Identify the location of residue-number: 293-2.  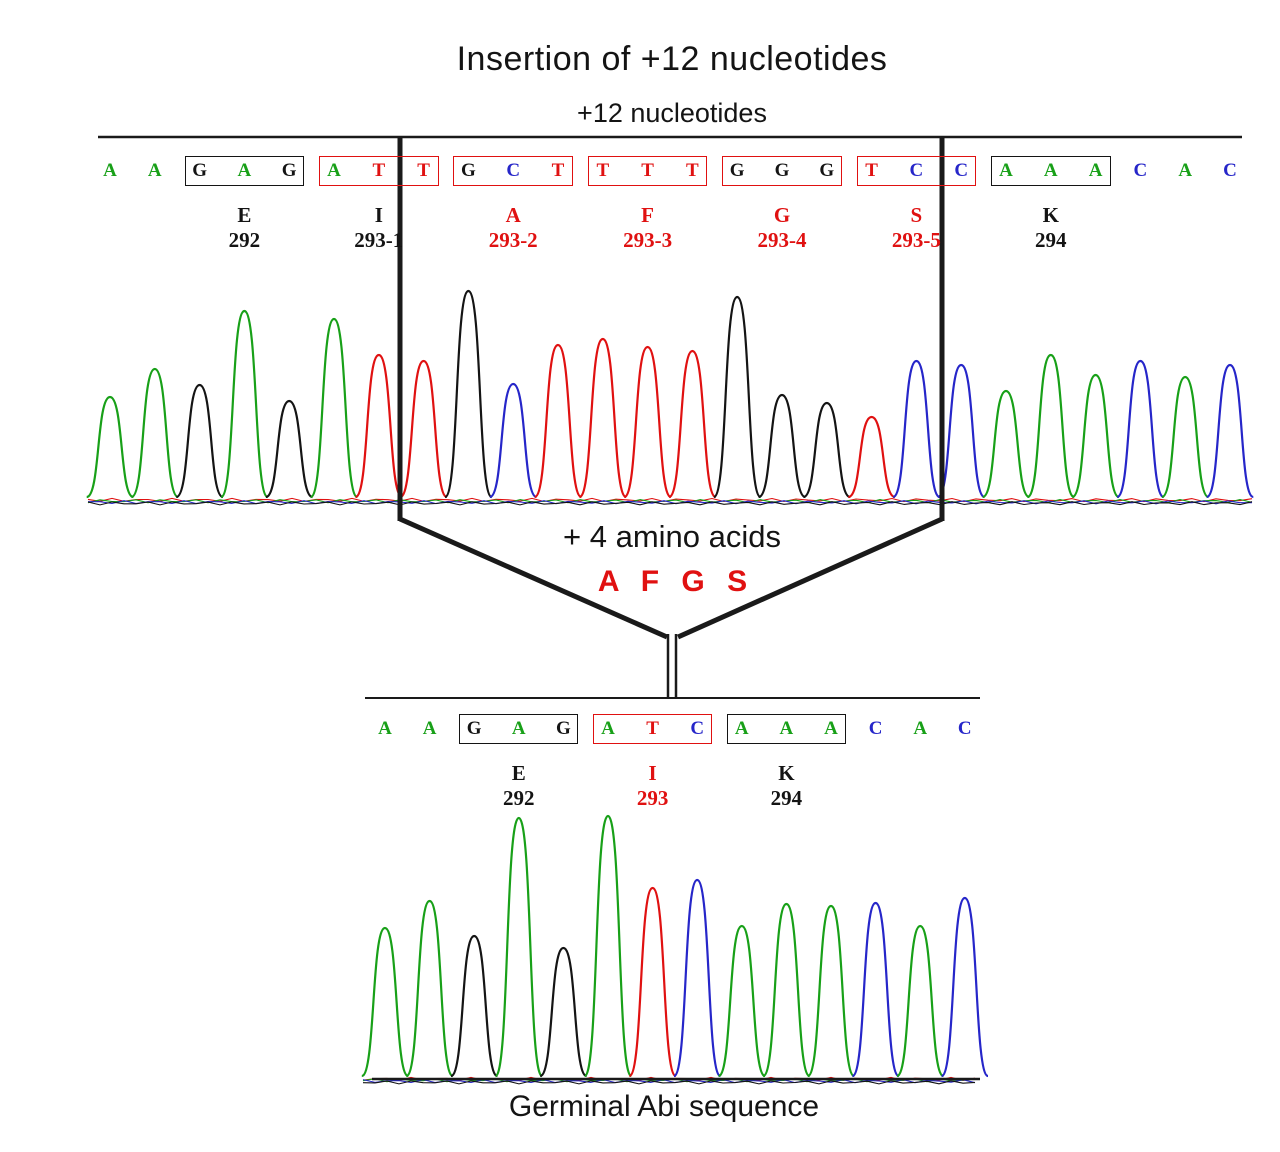
(513, 239).